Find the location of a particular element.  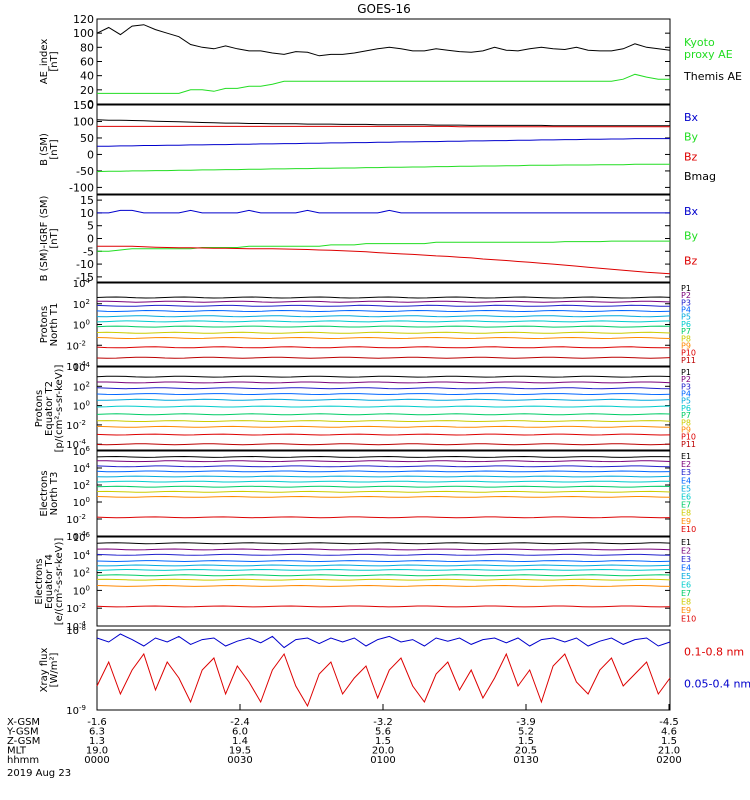

y-tick-label: 150 is located at coordinates (83, 105).